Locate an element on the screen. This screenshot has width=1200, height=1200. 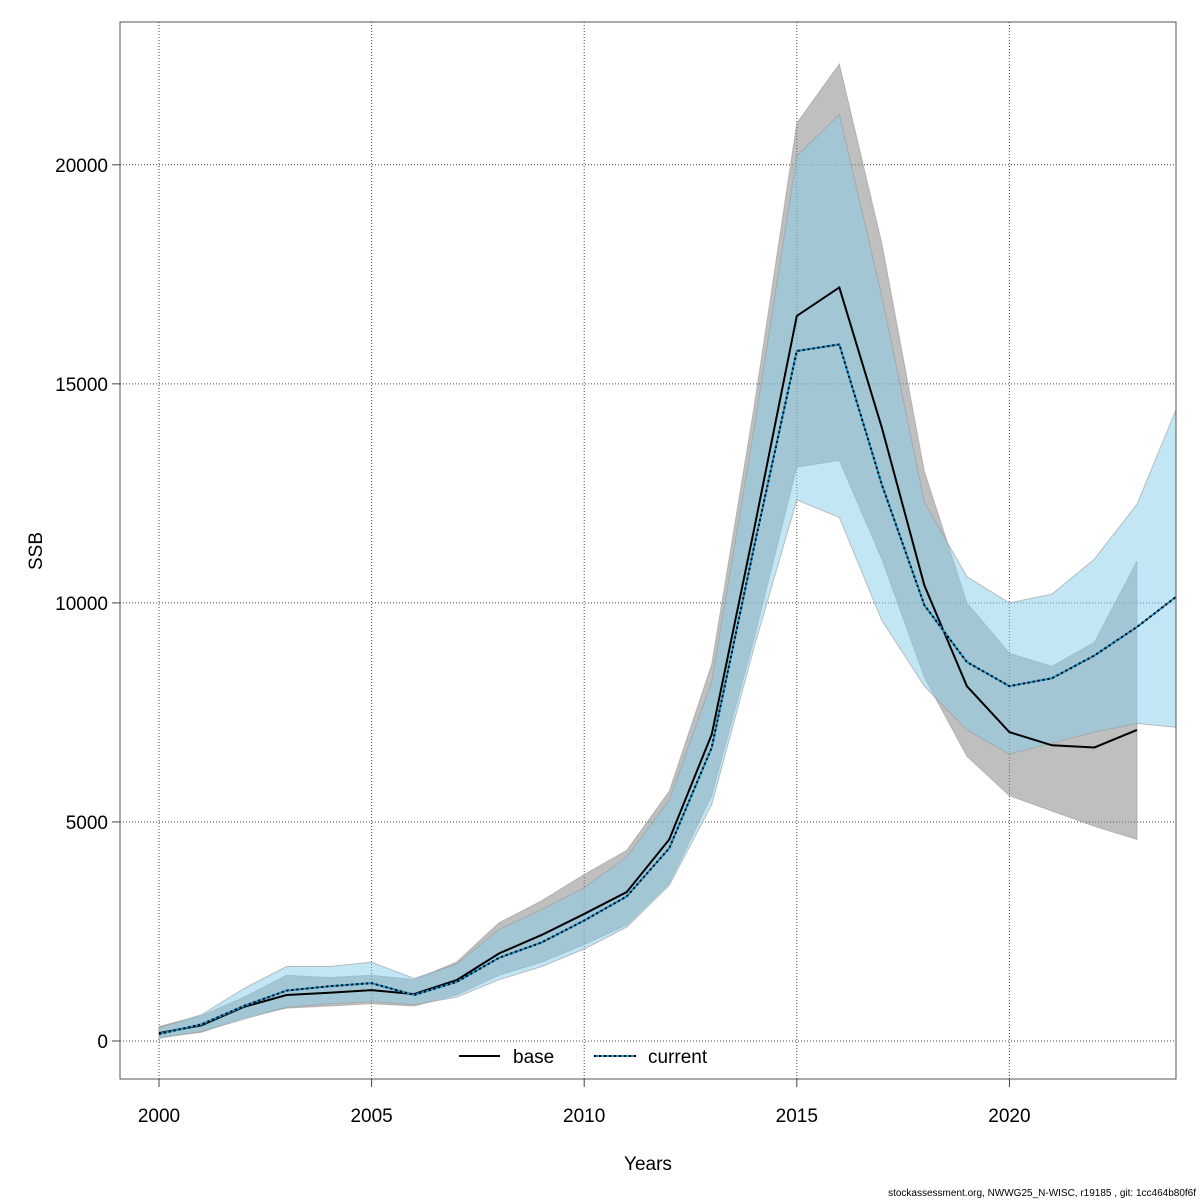
legend-label-base: base is located at coordinates (533, 1057).